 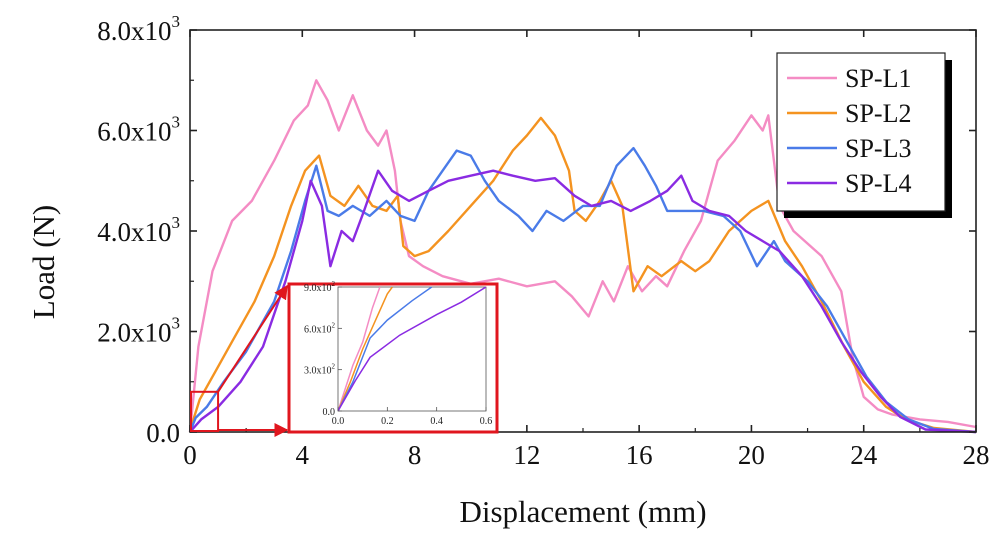 I want to click on inset-plot-frame, so click(x=412, y=349).